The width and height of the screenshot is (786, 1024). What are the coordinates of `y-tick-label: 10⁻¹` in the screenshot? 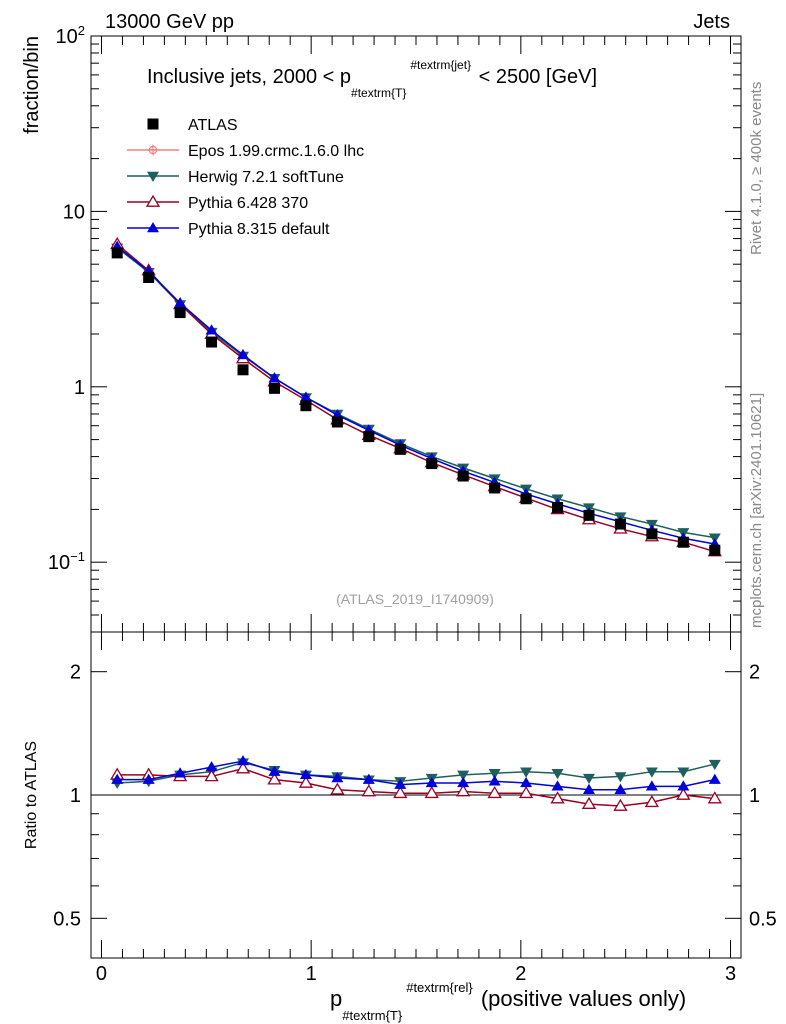 It's located at (66, 561).